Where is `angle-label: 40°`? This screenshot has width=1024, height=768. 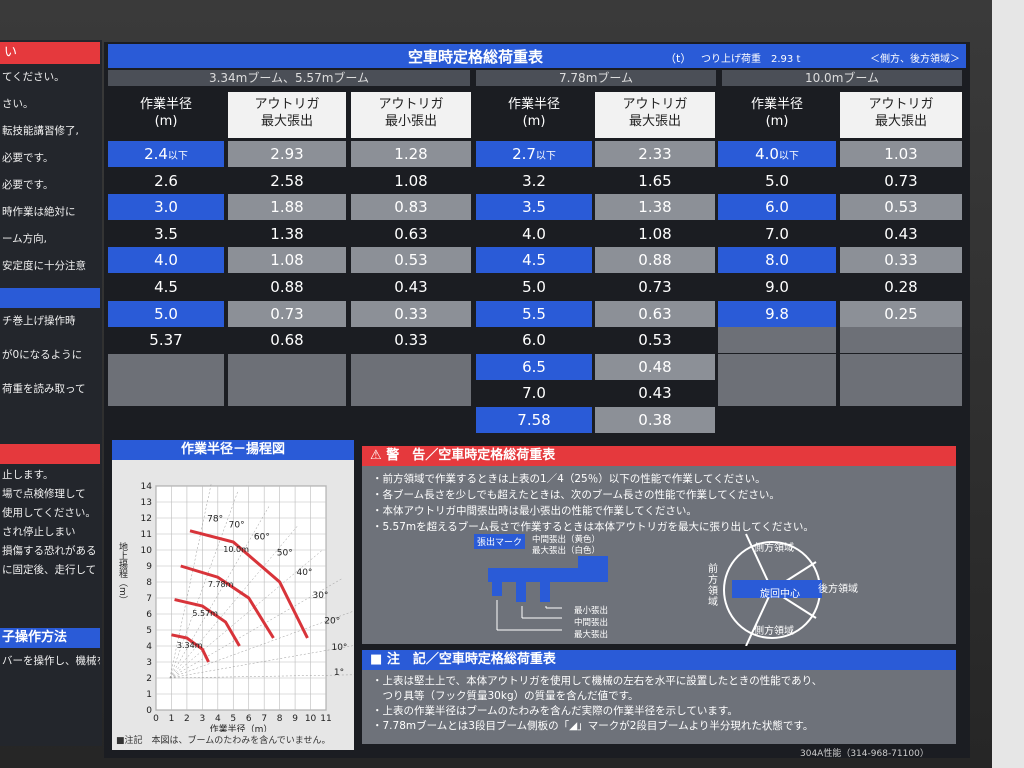 angle-label: 40° is located at coordinates (304, 573).